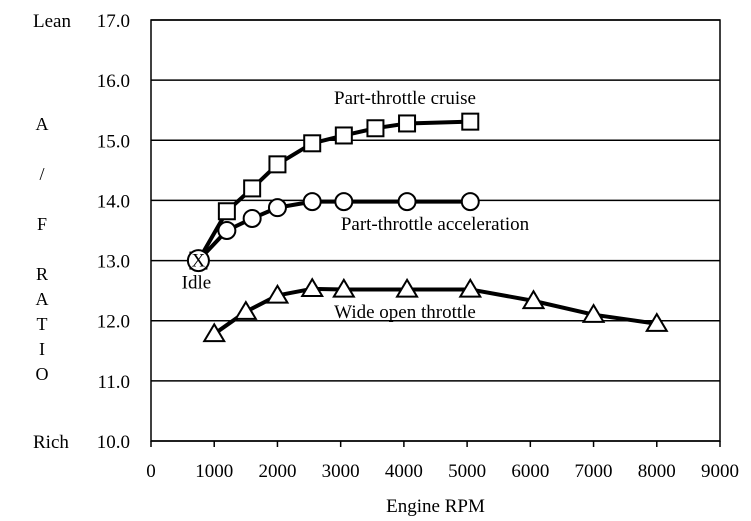  What do you see at coordinates (42, 374) in the screenshot?
I see `y-axis-title-letter: O` at bounding box center [42, 374].